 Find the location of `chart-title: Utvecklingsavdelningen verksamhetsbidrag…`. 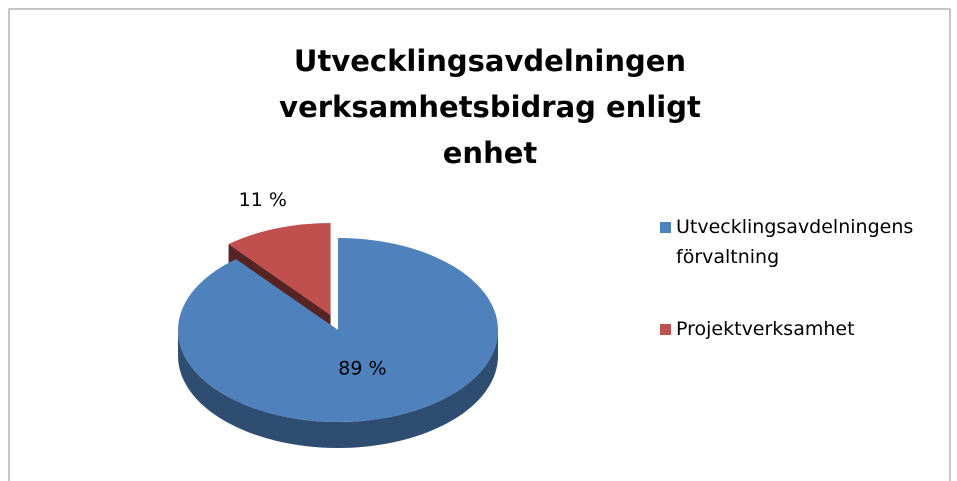

chart-title: Utvecklingsavdelningen verksamhetsbidrag… is located at coordinates (490, 107).